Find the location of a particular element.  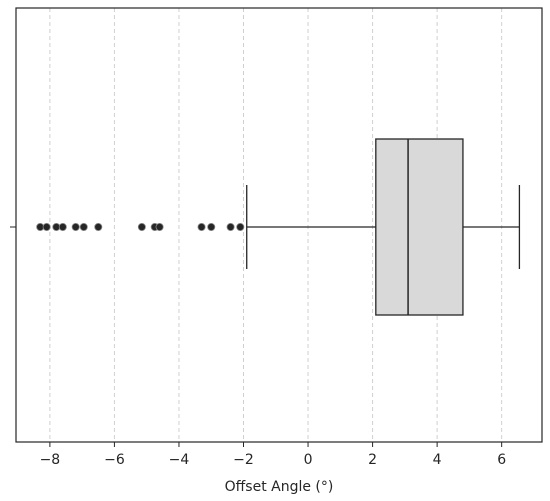

x-axis-label: Offset Angle (°) is located at coordinates (279, 487).